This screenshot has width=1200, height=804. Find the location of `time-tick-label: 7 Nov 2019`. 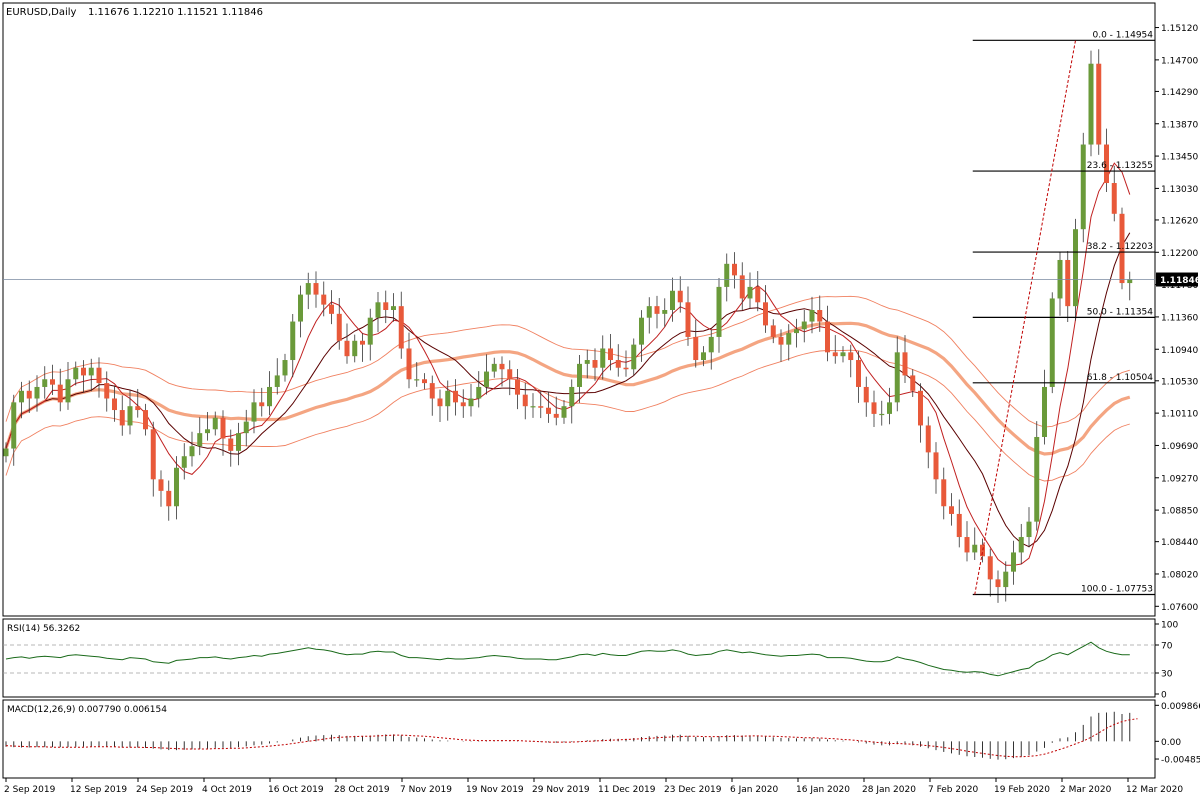

time-tick-label: 7 Nov 2019 is located at coordinates (426, 790).